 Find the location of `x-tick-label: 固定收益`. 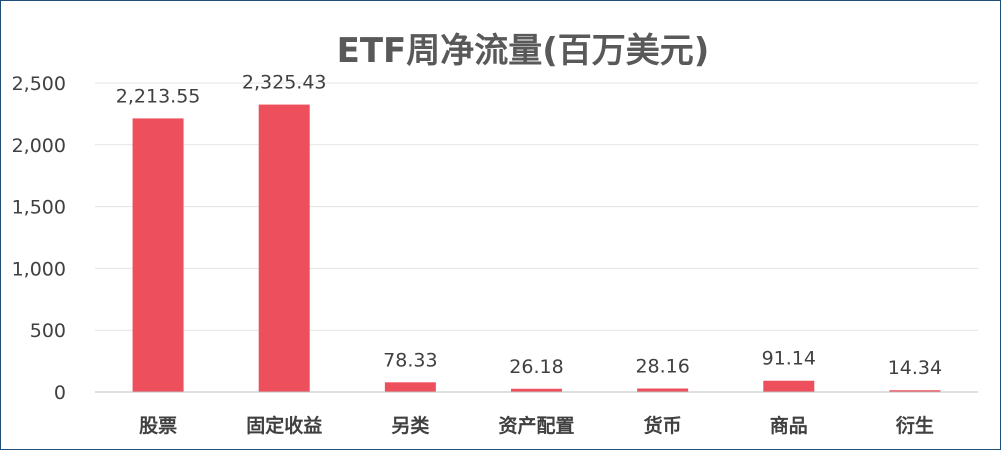

x-tick-label: 固定收益 is located at coordinates (284, 425).